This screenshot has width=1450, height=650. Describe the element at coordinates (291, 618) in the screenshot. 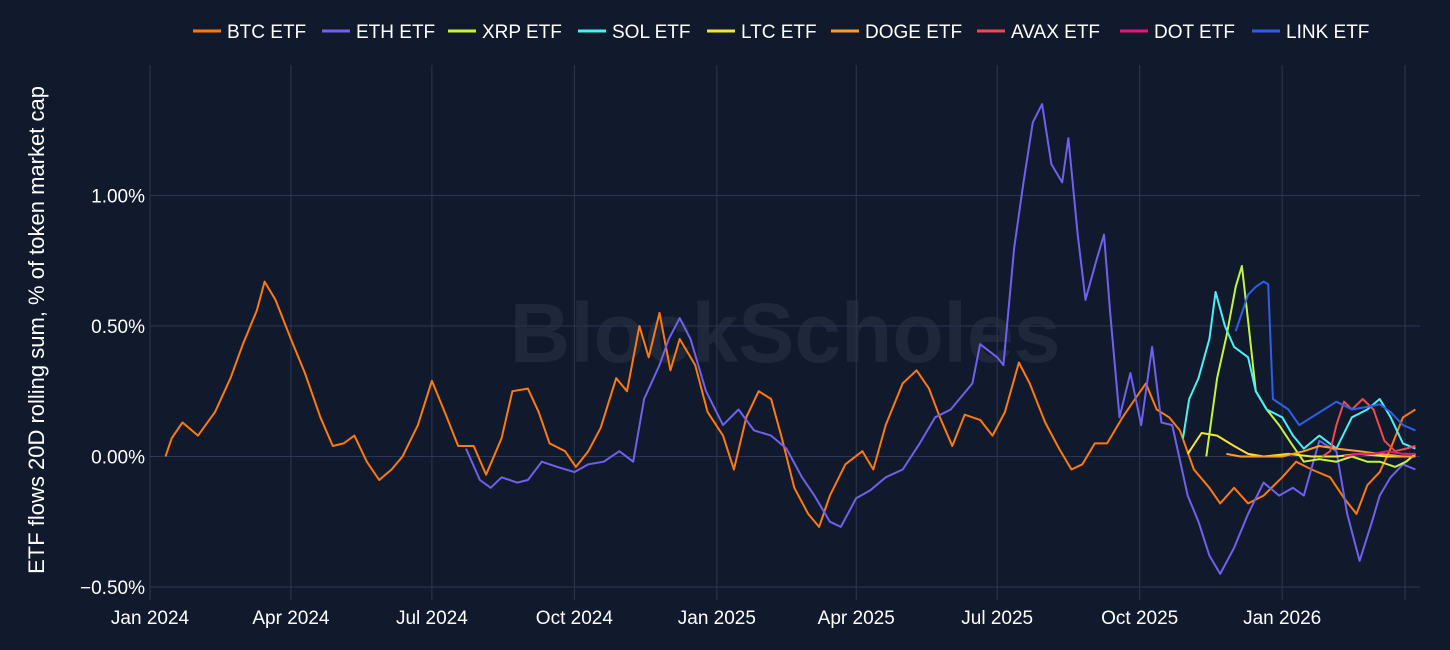

I see `x-tick-label: Apr 2024` at that location.